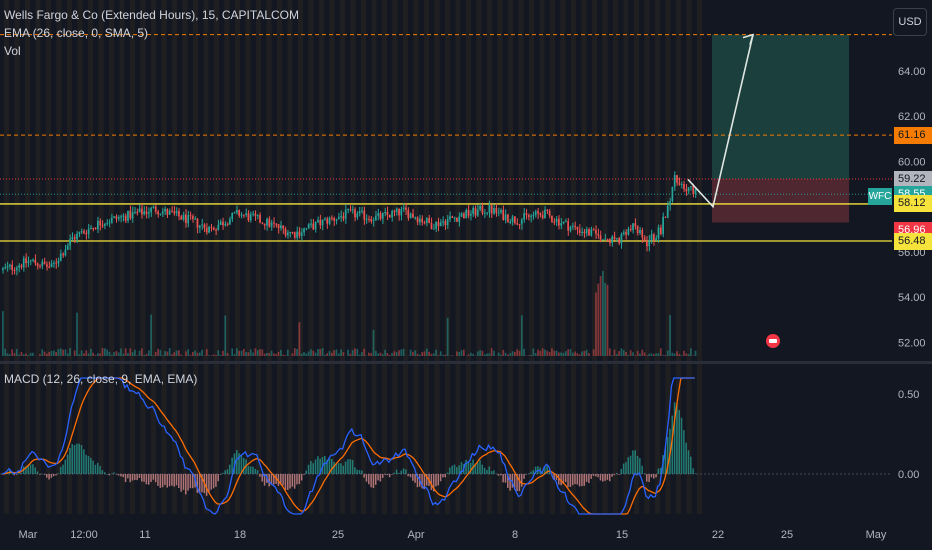 This screenshot has width=932, height=550. I want to click on legend-ema: EMA (26, close, 0, SMA, 5), so click(76, 33).